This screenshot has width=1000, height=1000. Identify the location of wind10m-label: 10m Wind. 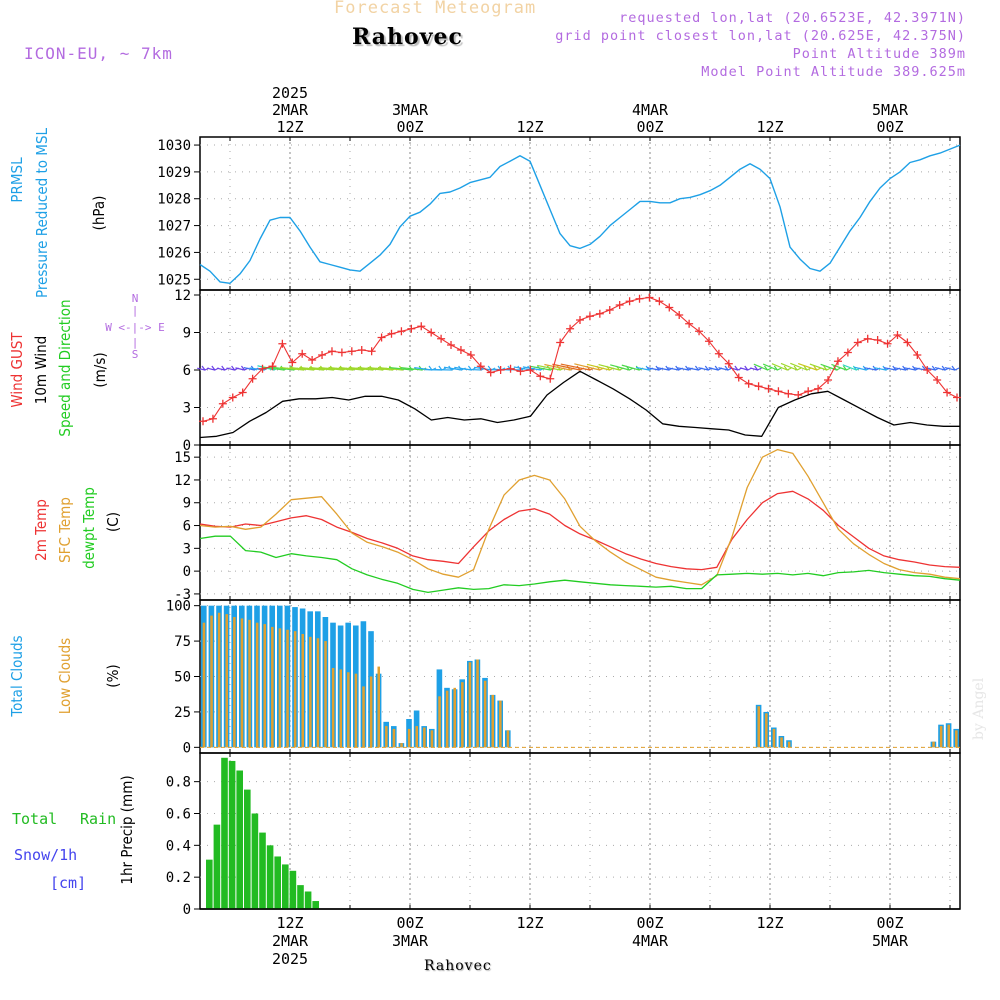
(41, 370).